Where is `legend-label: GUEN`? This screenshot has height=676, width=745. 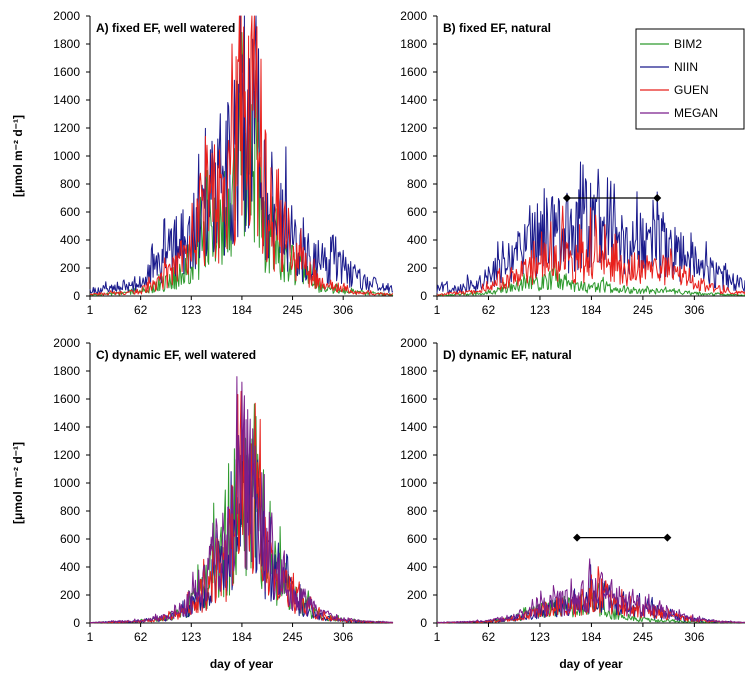 legend-label: GUEN is located at coordinates (691, 90).